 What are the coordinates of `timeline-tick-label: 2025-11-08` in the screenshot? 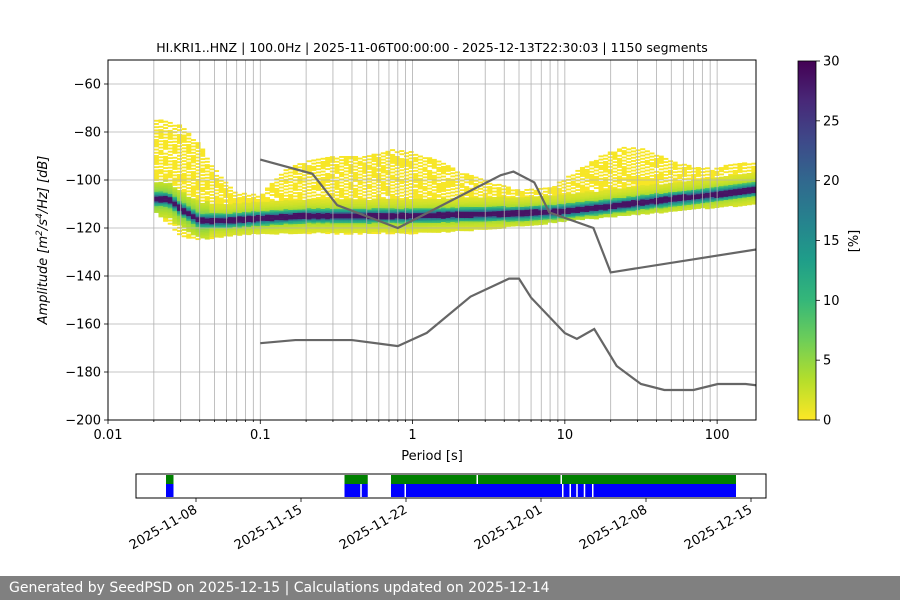 It's located at (163, 527).